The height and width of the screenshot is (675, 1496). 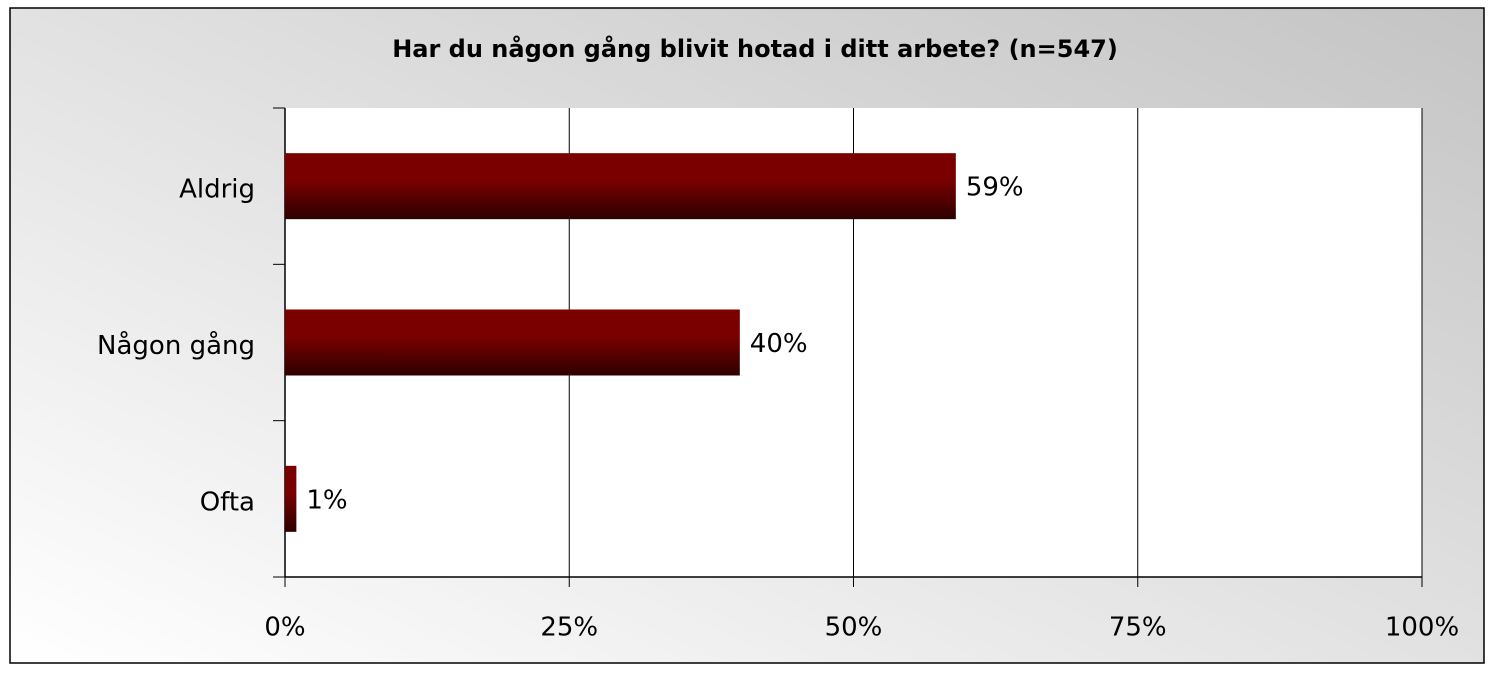 I want to click on x-tick-label: 100%, so click(x=1422, y=628).